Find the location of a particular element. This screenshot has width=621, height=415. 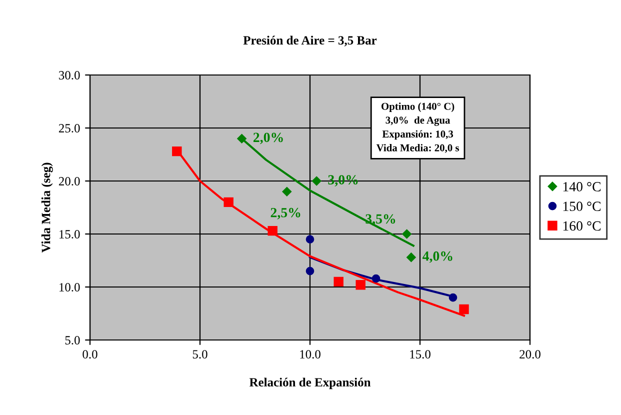

x-tick-label: 15.0 is located at coordinates (420, 354).